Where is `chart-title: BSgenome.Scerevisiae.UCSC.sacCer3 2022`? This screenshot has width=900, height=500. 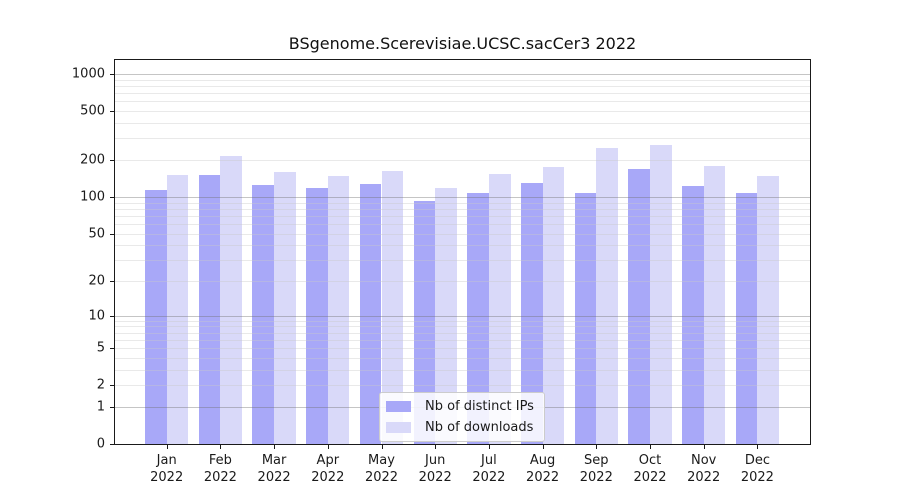
chart-title: BSgenome.Scerevisiae.UCSC.sacCer3 2022 is located at coordinates (462, 43).